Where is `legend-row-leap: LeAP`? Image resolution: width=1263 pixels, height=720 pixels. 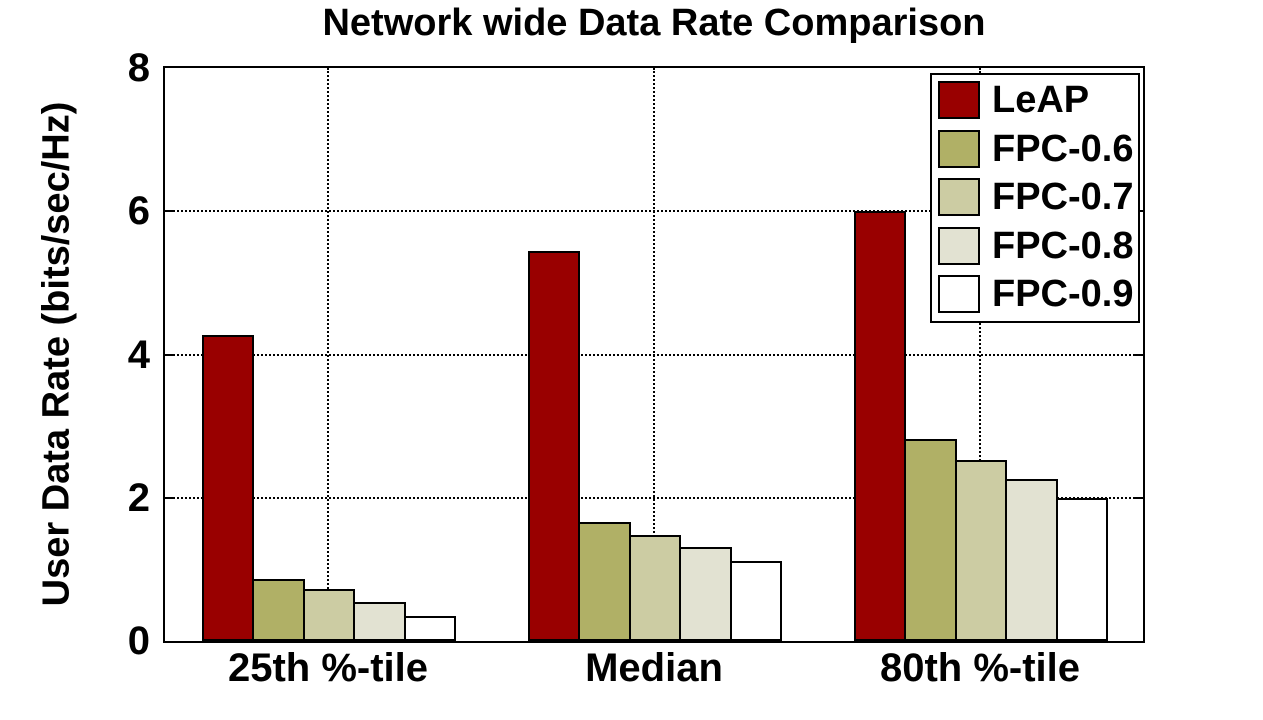 legend-row-leap: LeAP is located at coordinates (1036, 100).